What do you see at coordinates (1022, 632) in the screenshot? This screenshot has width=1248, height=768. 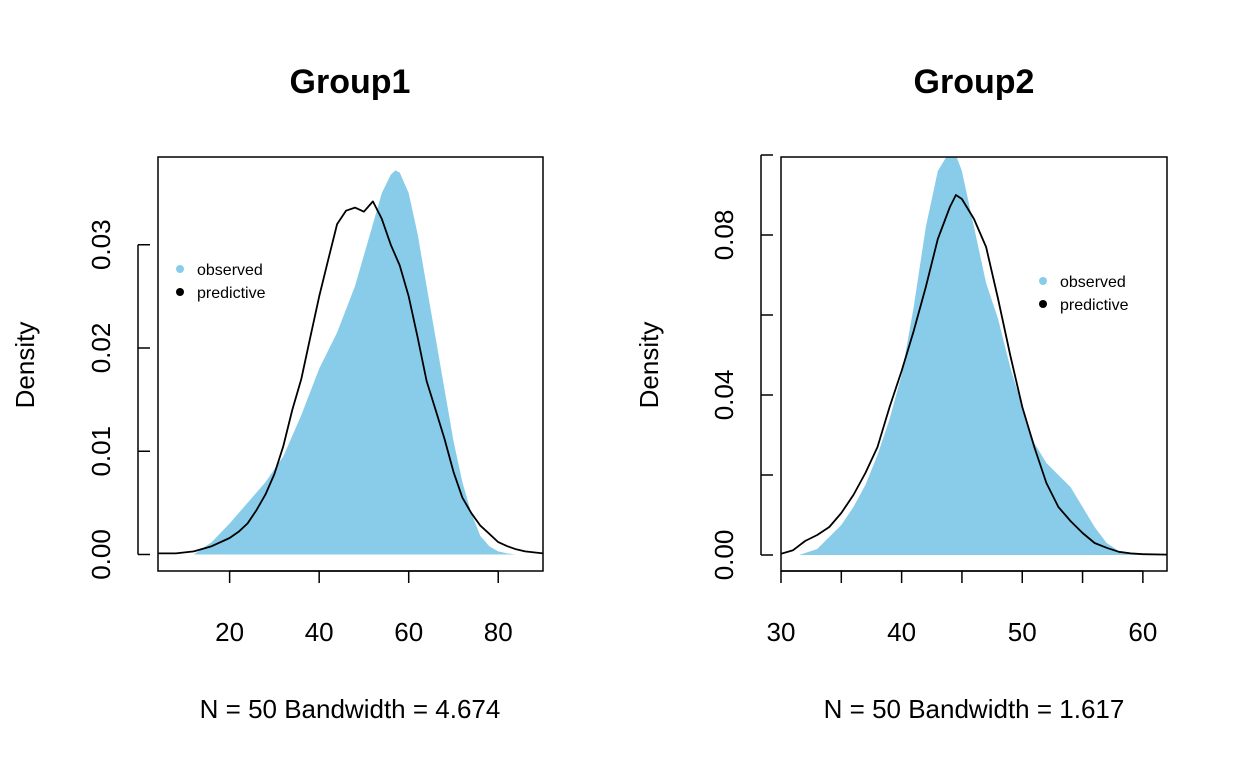 I see `x-tick-label: 50` at bounding box center [1022, 632].